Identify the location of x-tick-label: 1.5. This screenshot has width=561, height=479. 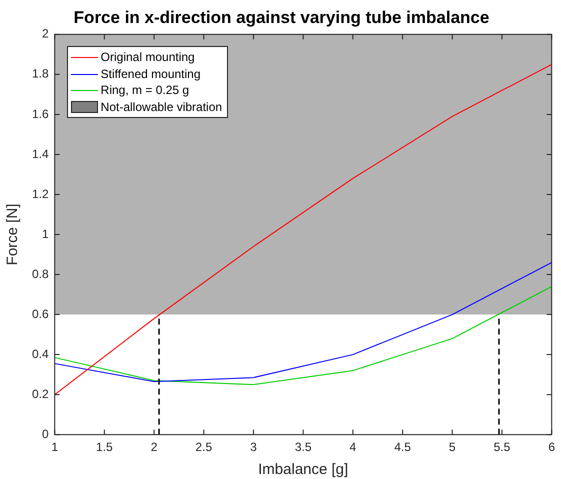
(105, 447).